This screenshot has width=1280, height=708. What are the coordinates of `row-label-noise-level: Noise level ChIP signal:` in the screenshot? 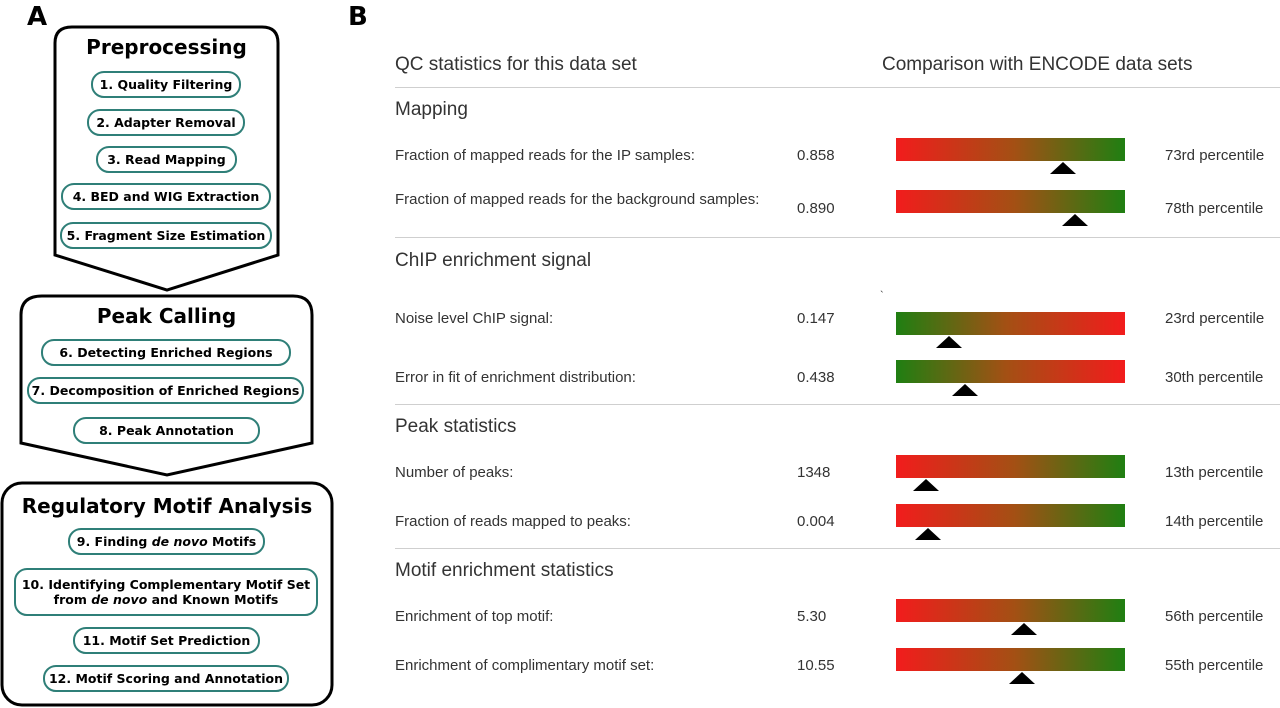 It's located at (474, 318).